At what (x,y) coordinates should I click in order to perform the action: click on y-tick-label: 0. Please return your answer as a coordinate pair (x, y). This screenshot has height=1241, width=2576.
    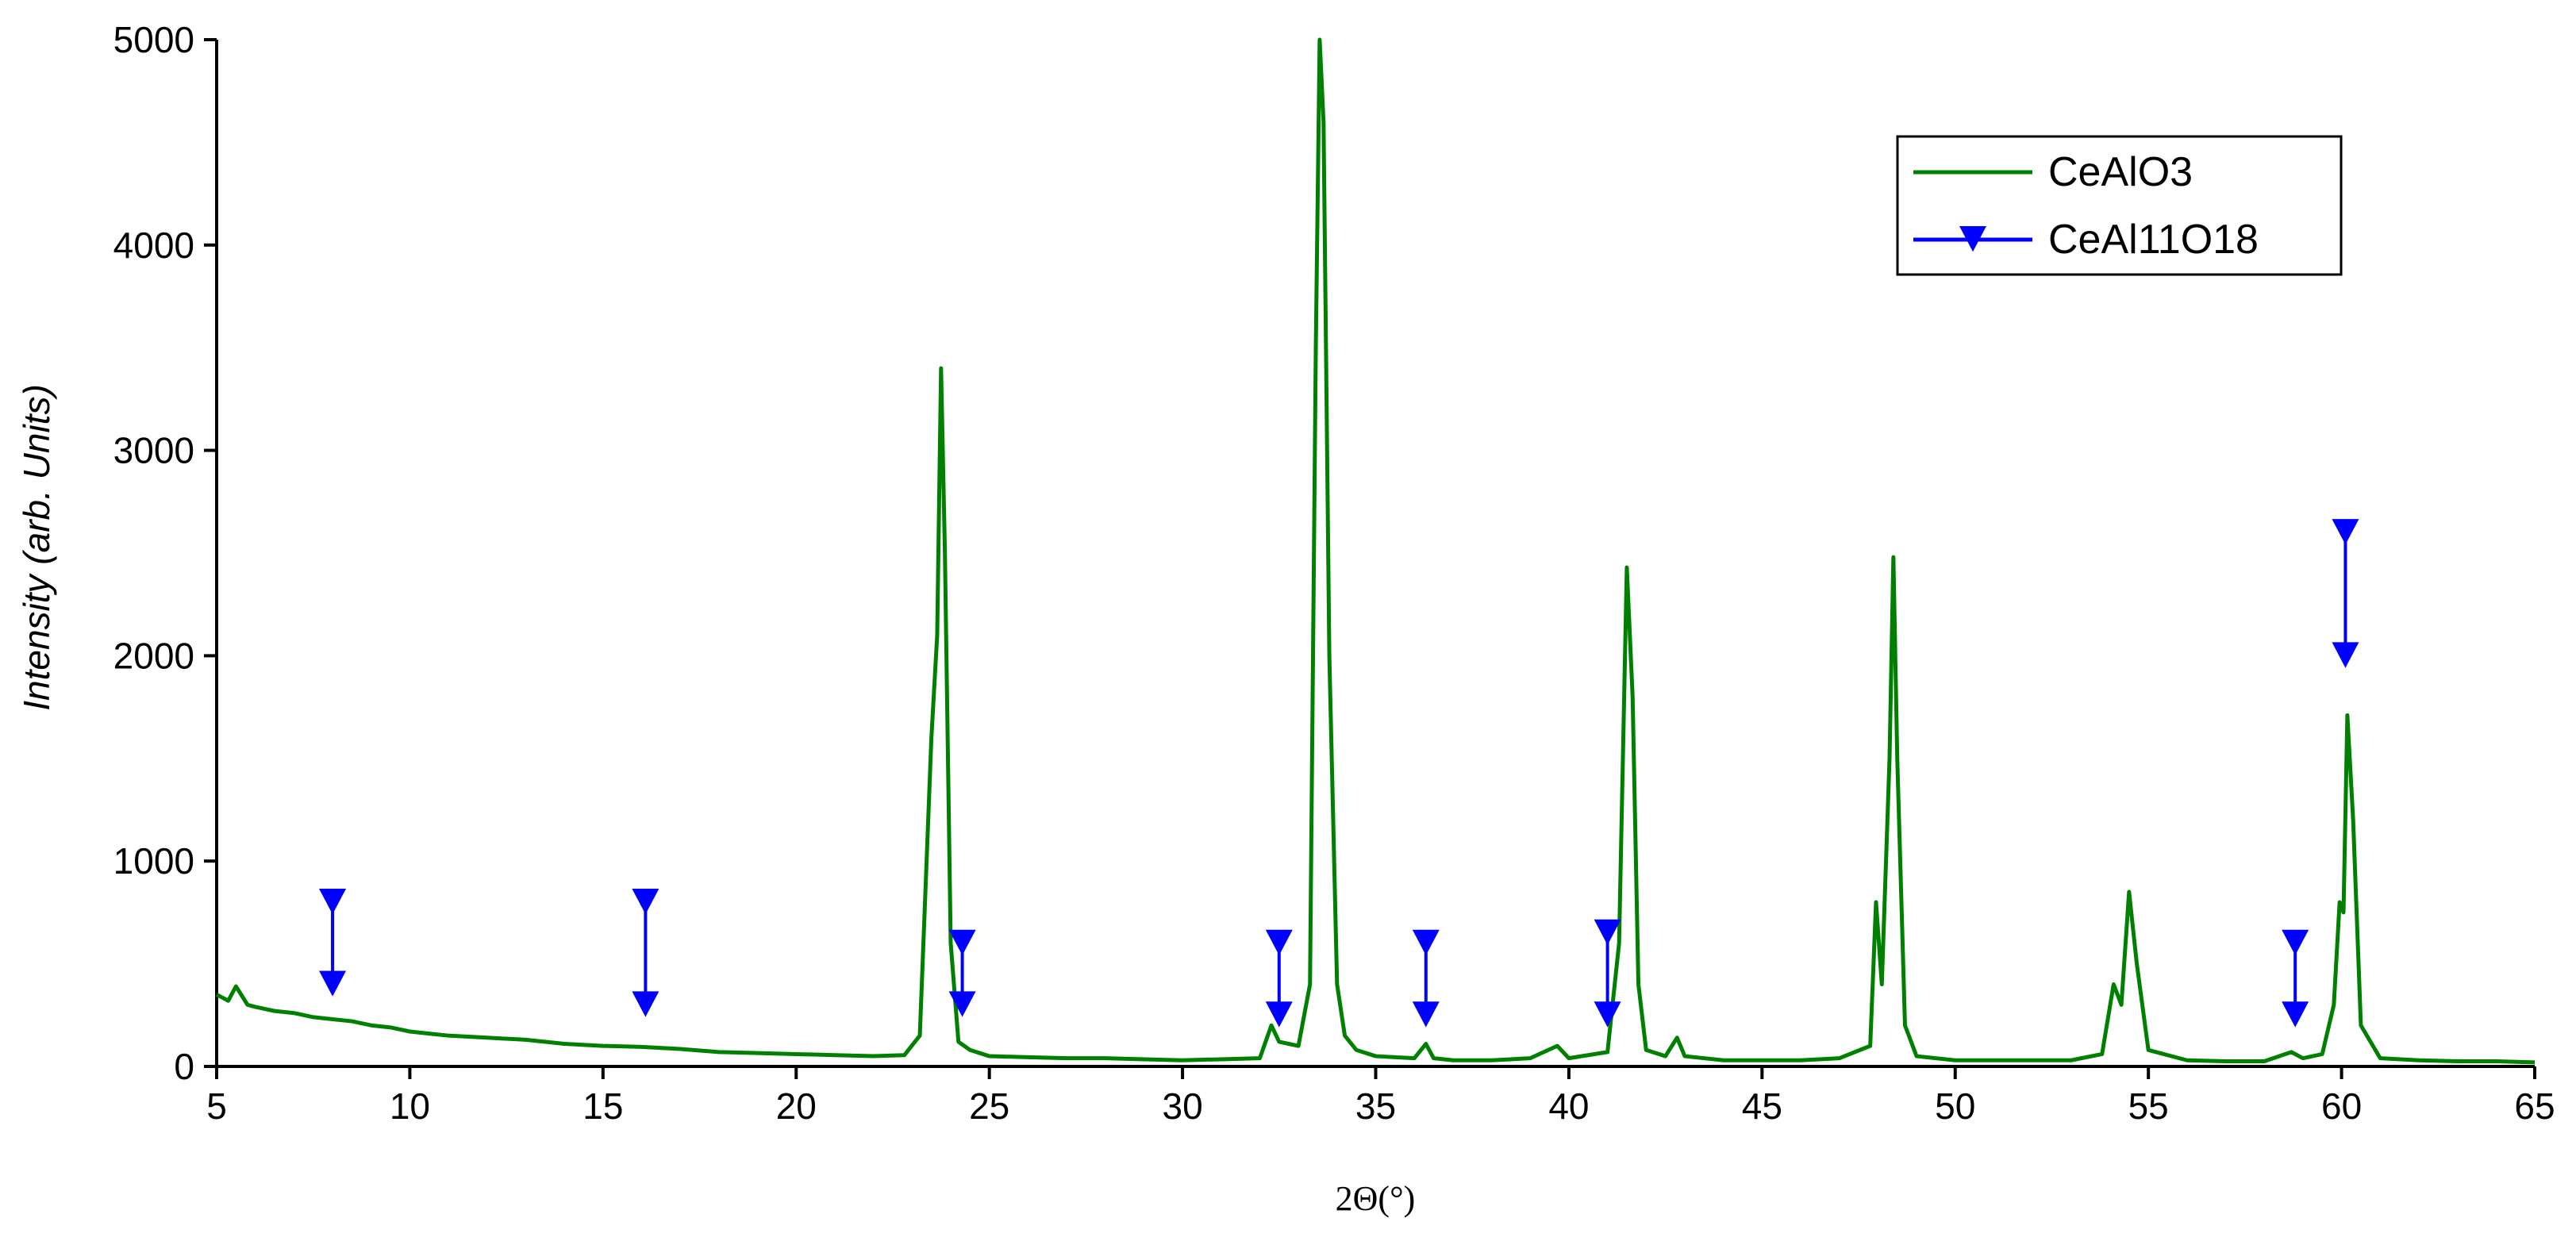
    Looking at the image, I should click on (184, 1066).